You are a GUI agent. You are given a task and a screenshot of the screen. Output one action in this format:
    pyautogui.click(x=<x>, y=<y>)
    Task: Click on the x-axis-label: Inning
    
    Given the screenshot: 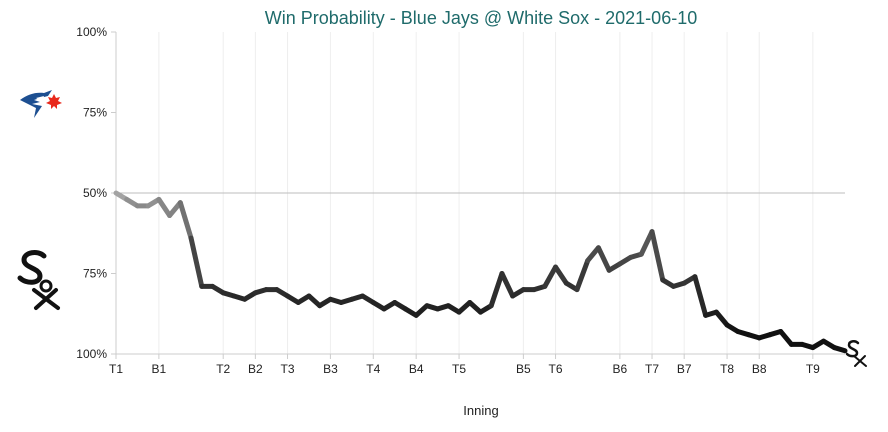 What is the action you would take?
    pyautogui.click(x=480, y=410)
    